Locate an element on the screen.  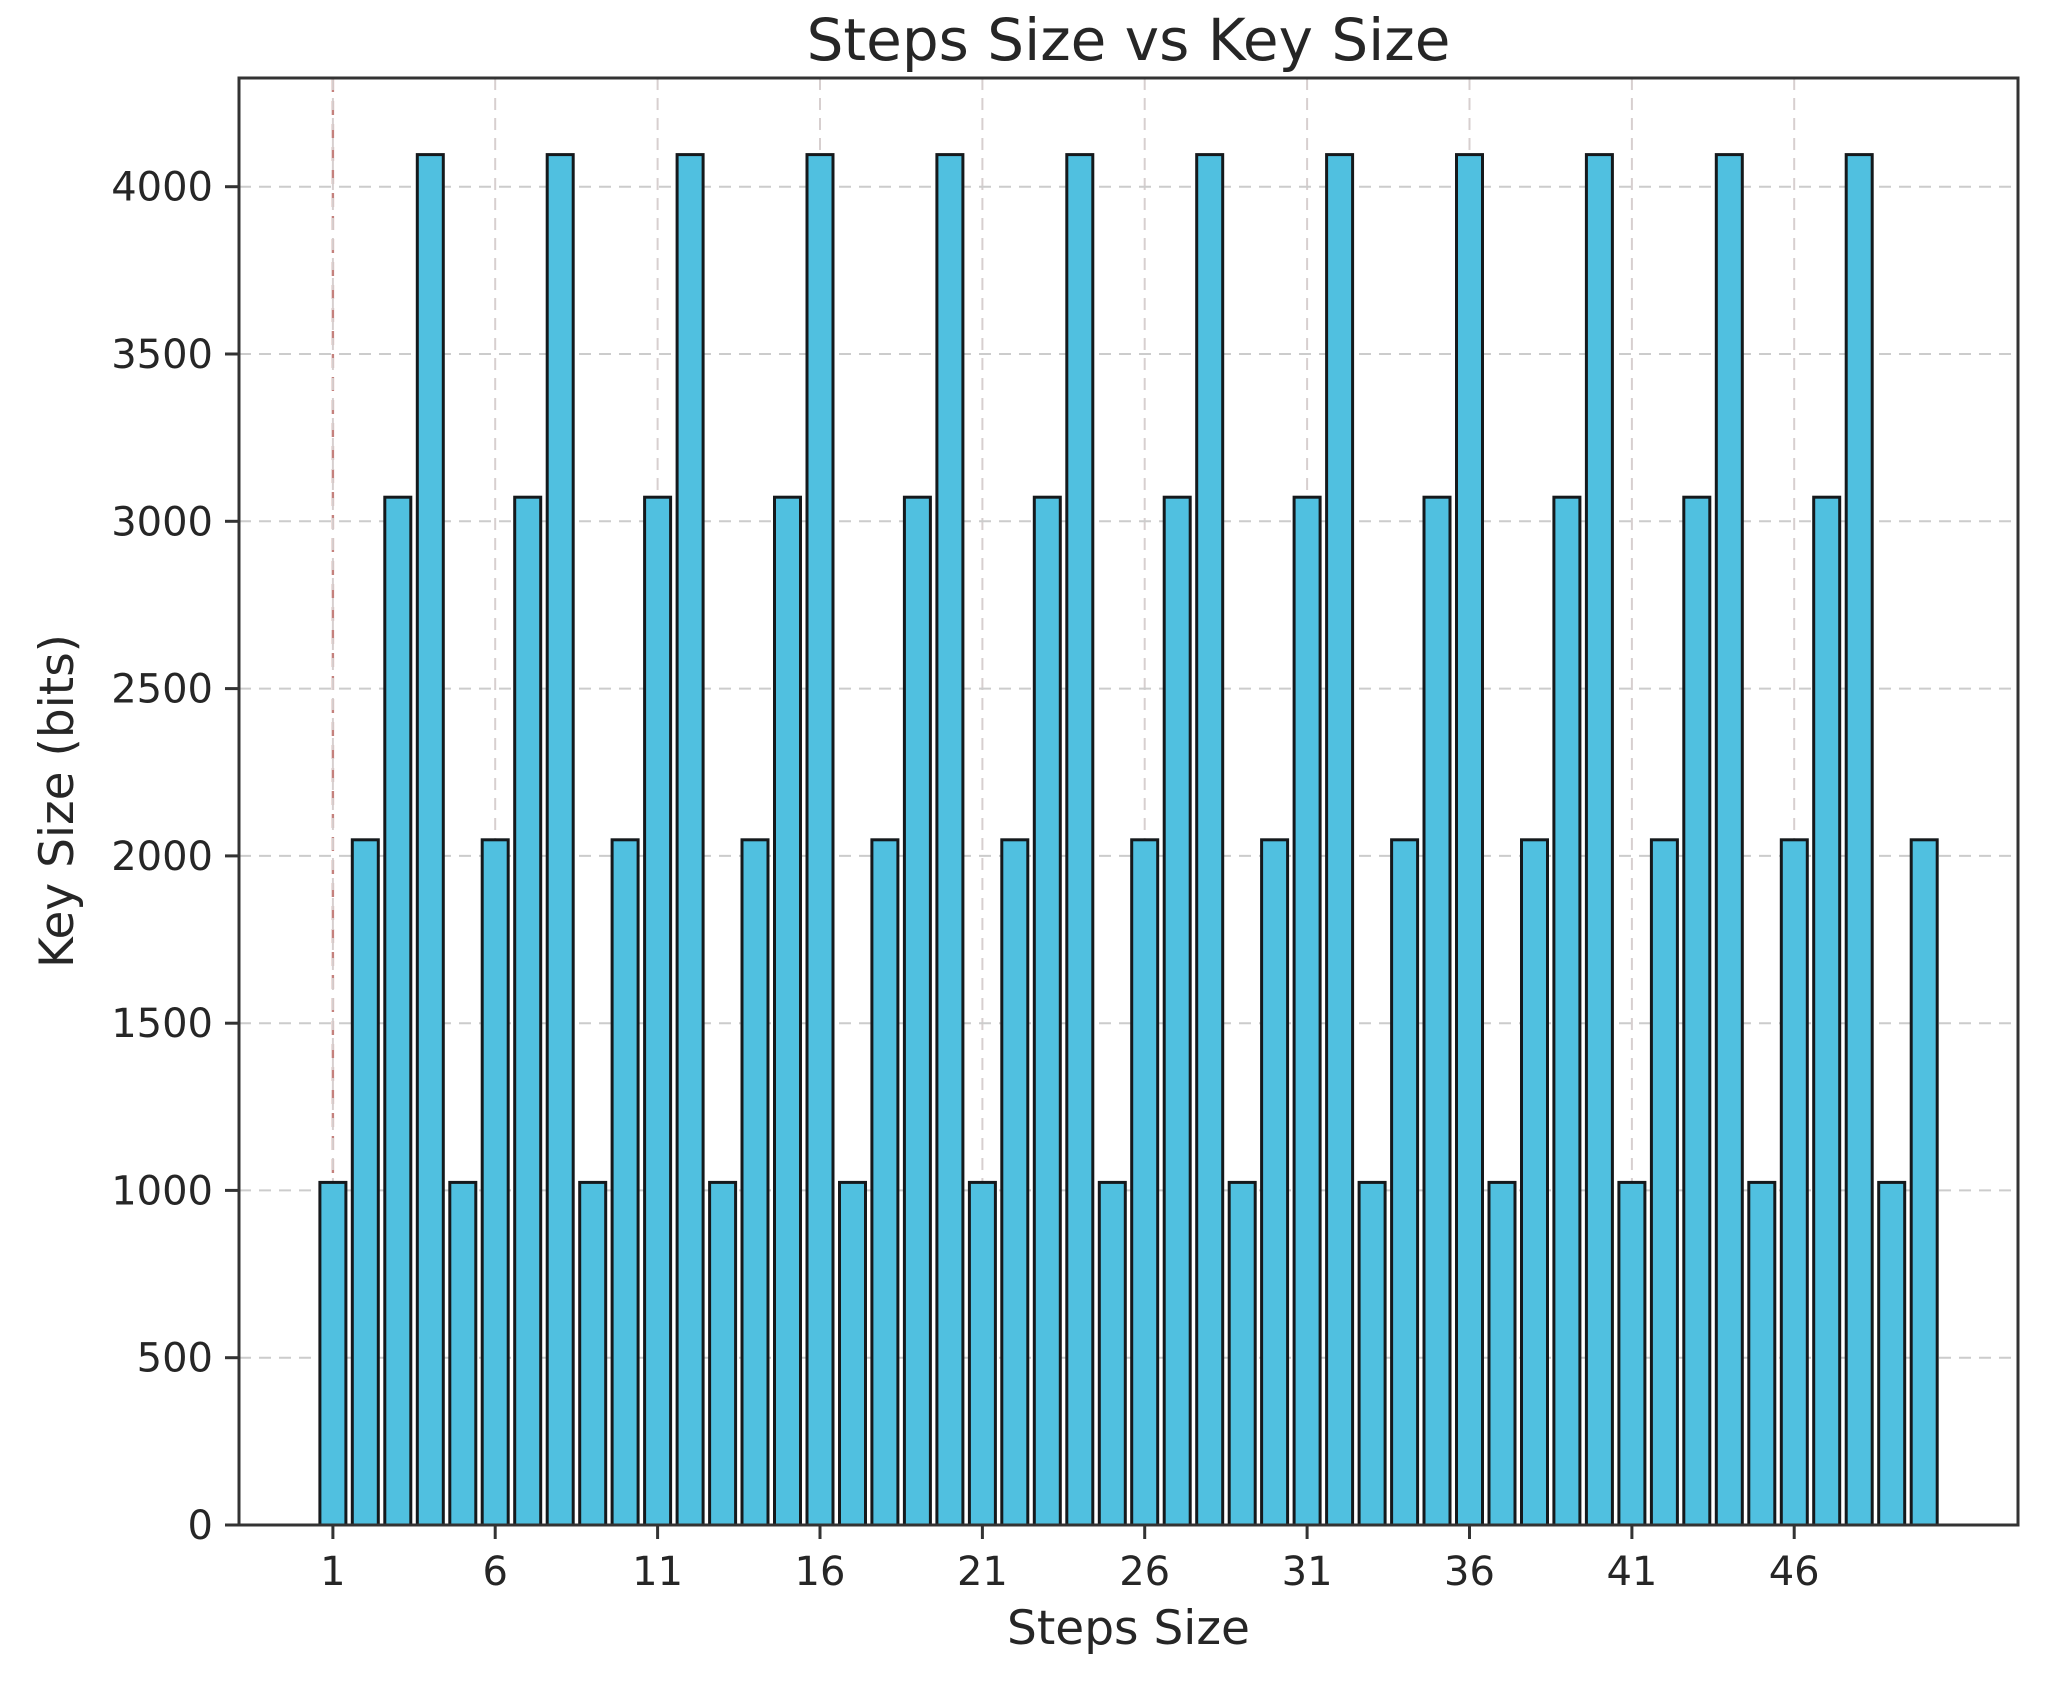
y-tick-label: 1000 is located at coordinates (162, 1191).